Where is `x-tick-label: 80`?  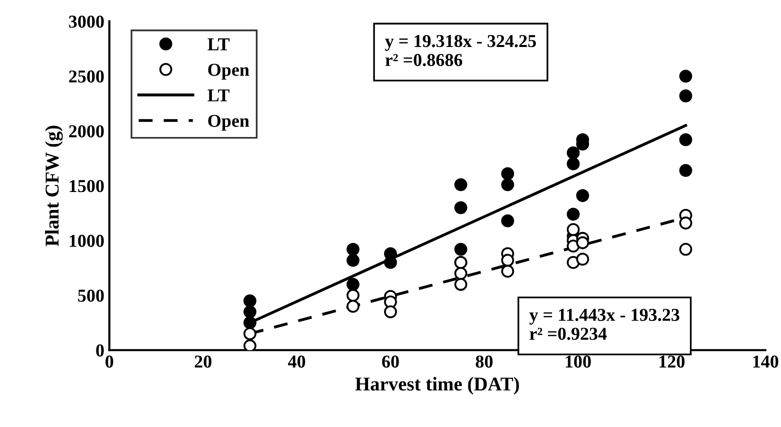 x-tick-label: 80 is located at coordinates (484, 362).